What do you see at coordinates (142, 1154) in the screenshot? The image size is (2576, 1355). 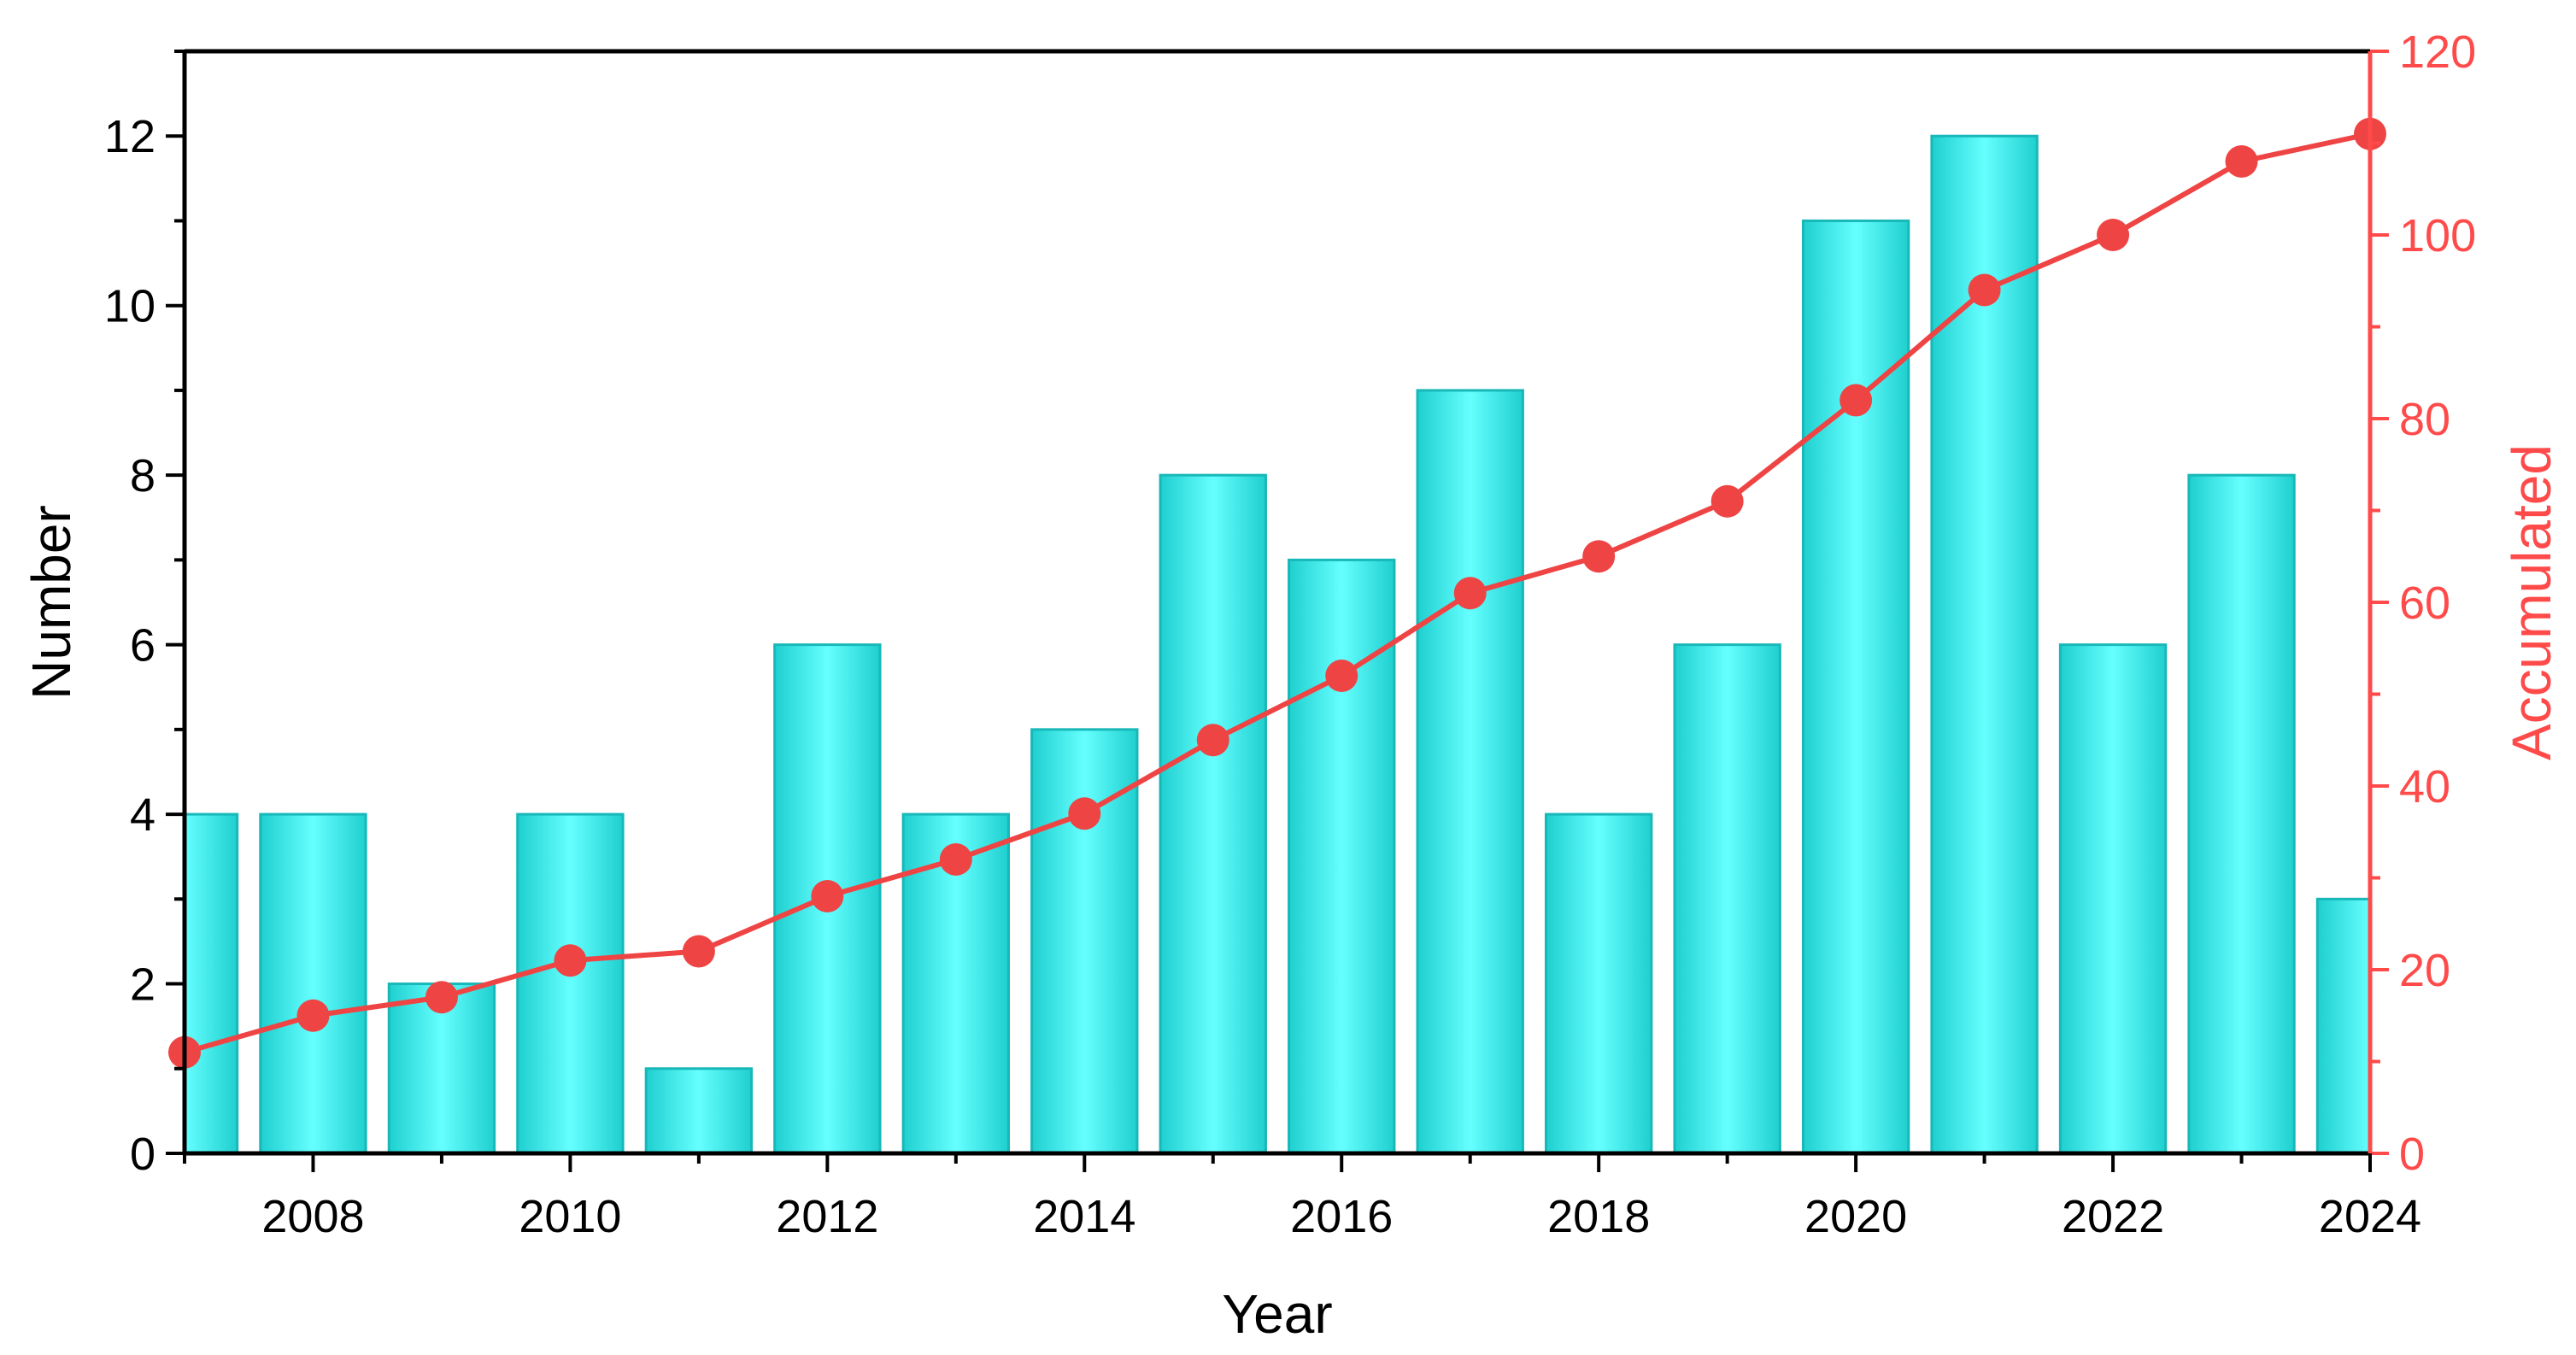 I see `y-tick-label: 0` at bounding box center [142, 1154].